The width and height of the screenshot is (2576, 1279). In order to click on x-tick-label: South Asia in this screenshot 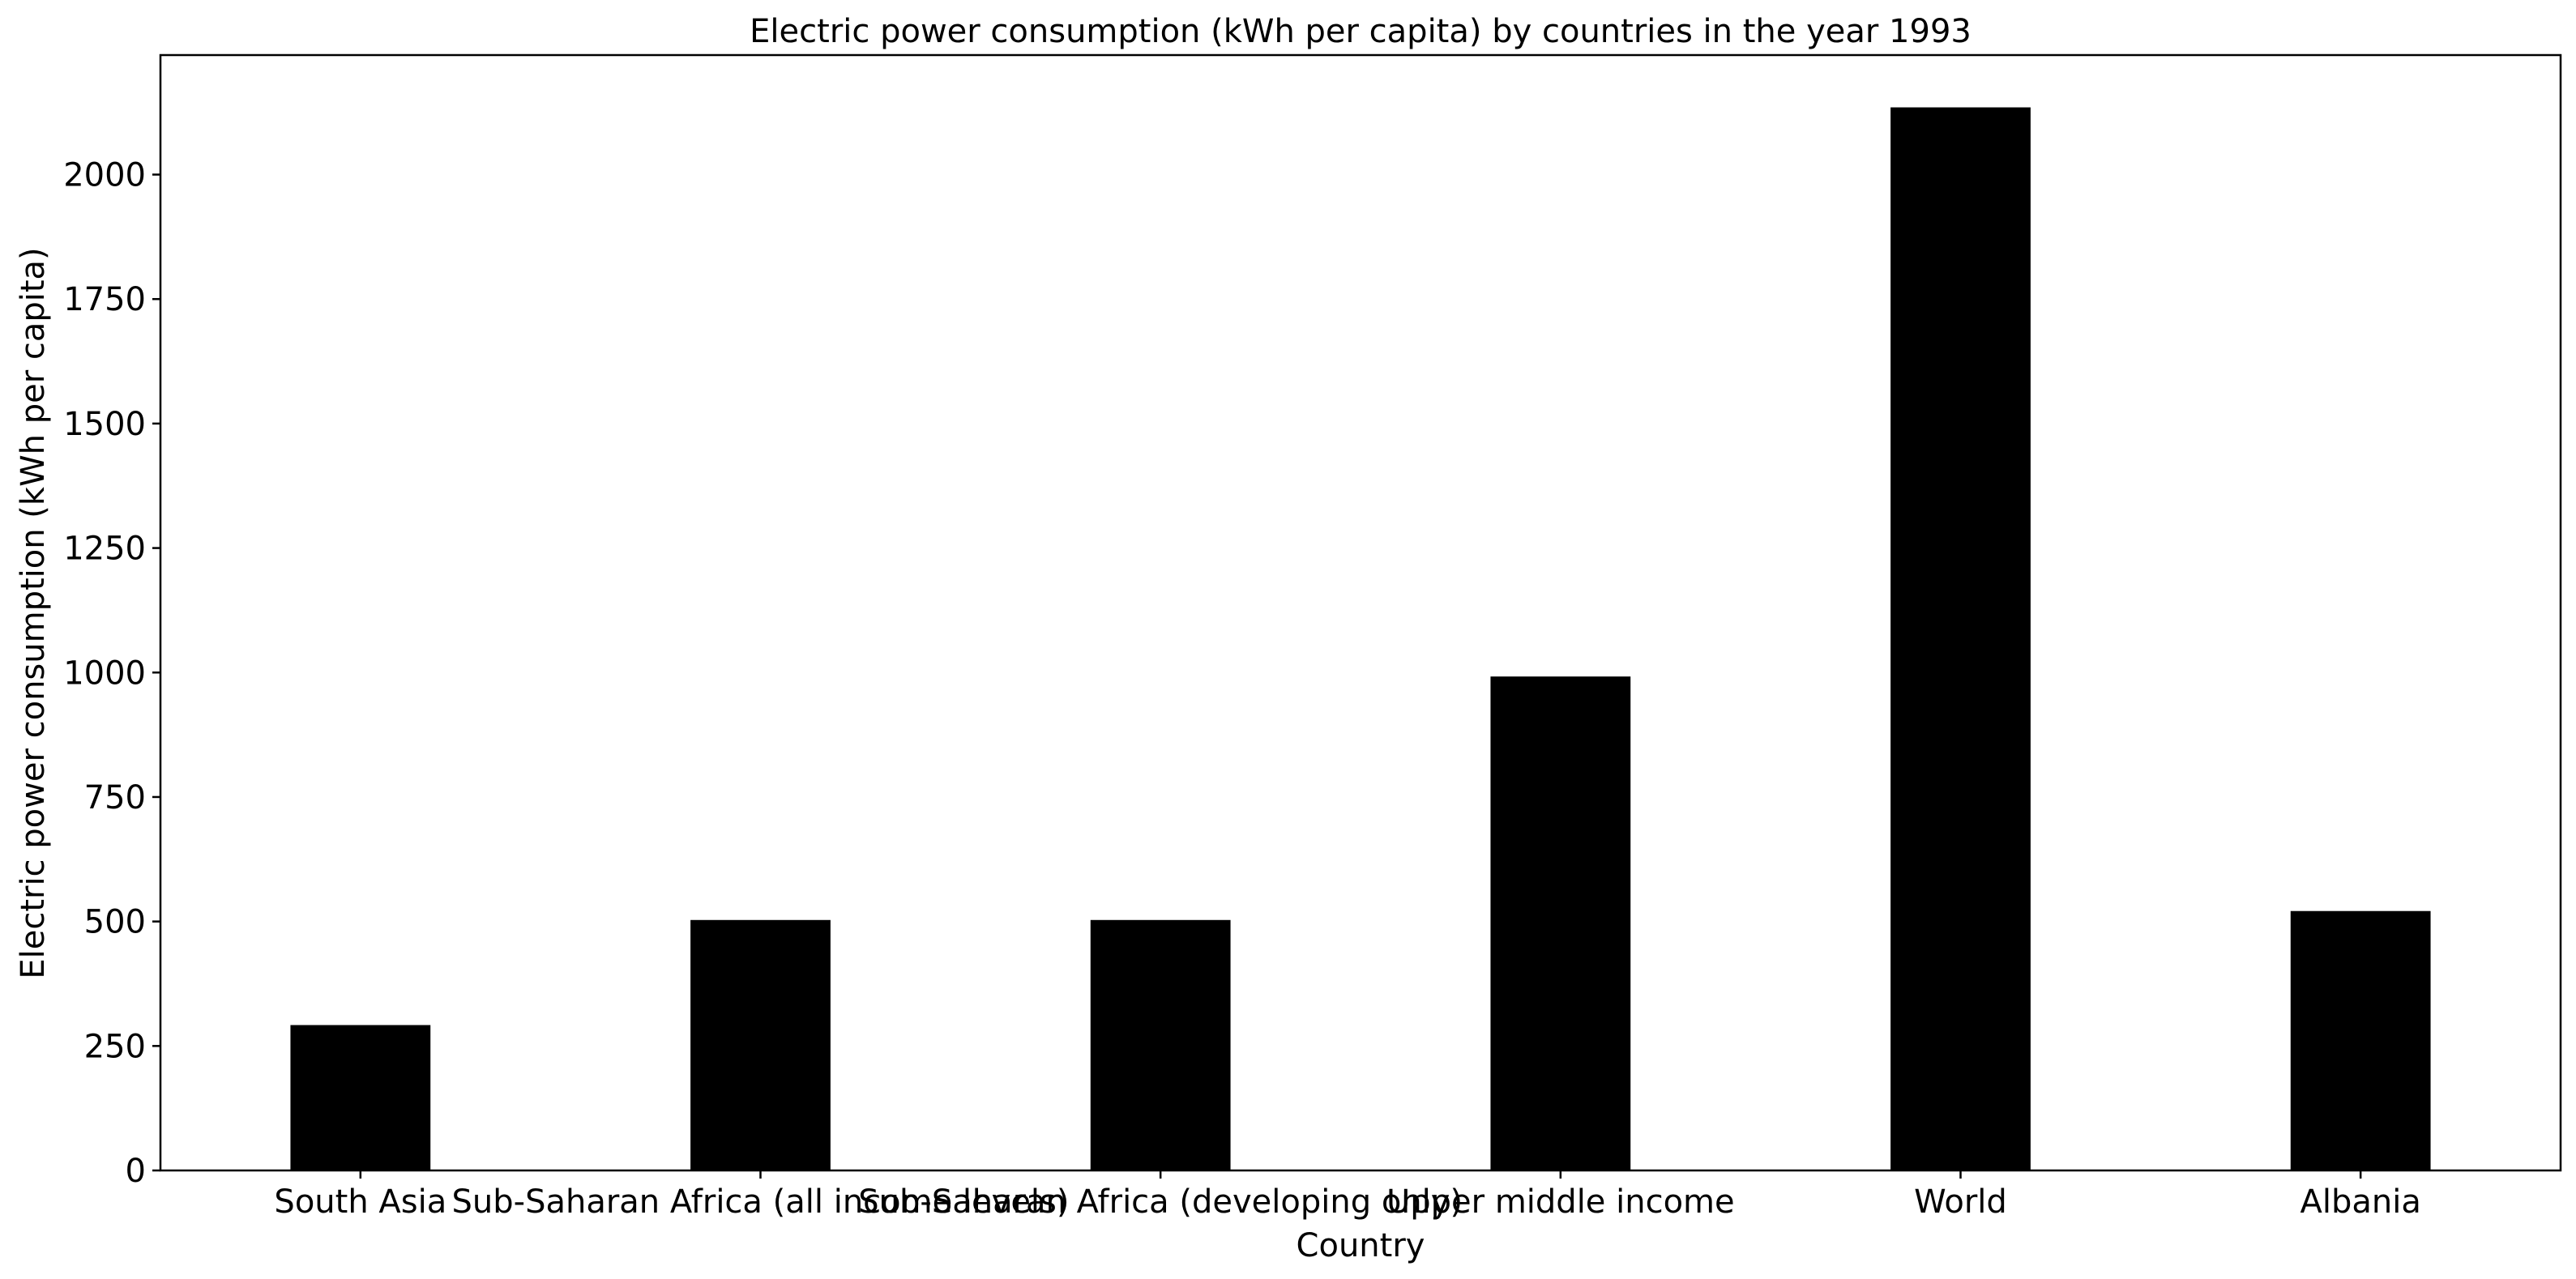, I will do `click(360, 1202)`.